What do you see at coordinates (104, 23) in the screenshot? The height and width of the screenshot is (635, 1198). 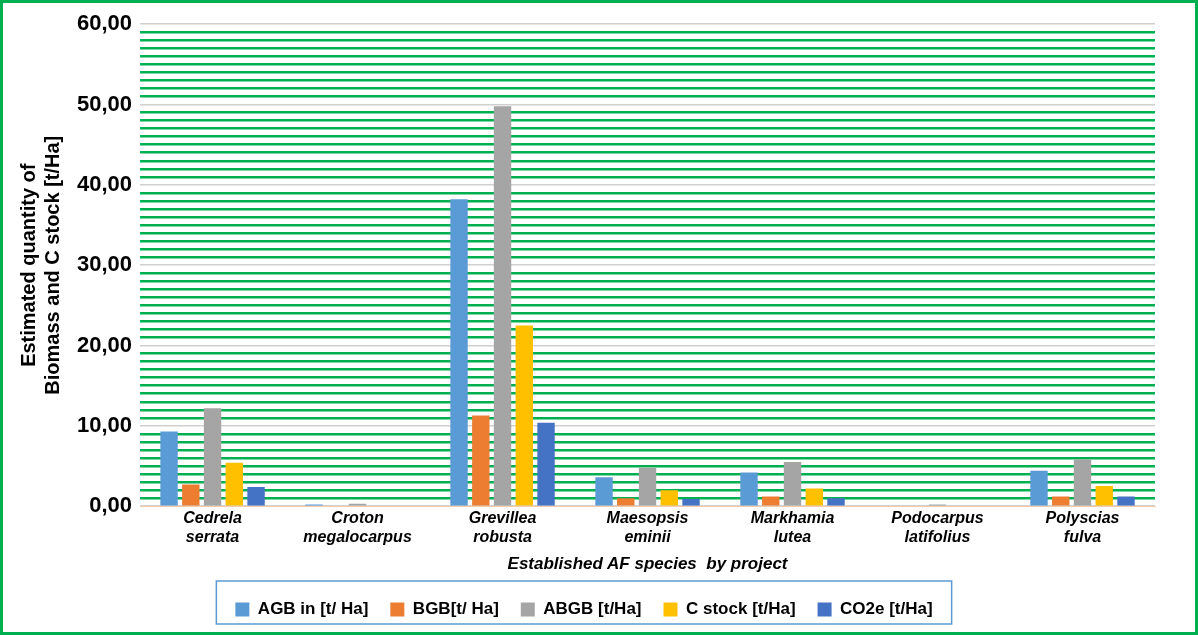 I see `y-tick-label: 60,00` at bounding box center [104, 23].